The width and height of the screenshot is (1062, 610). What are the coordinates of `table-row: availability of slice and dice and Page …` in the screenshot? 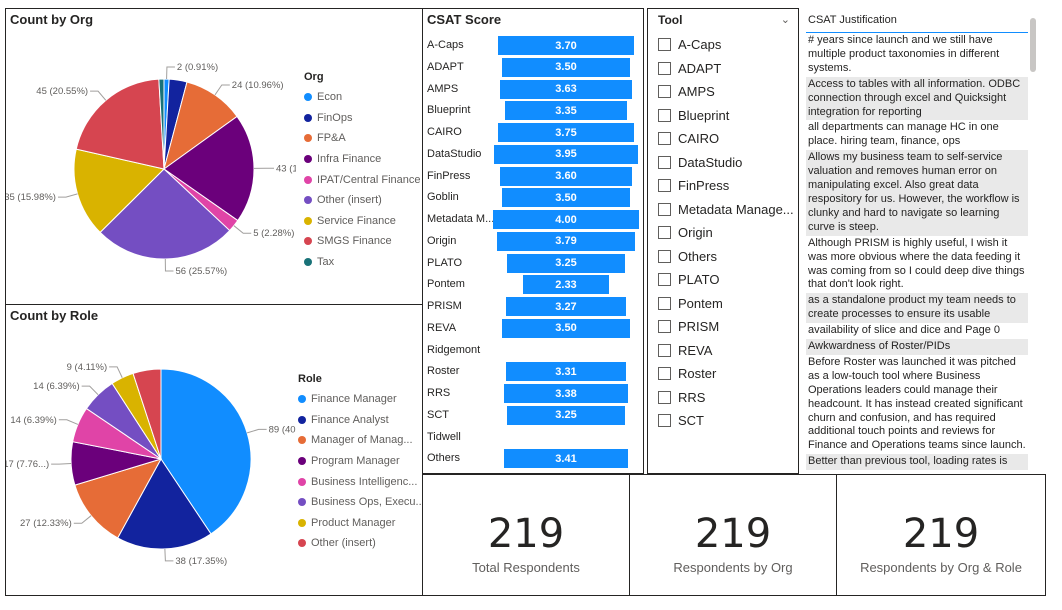 It's located at (904, 330).